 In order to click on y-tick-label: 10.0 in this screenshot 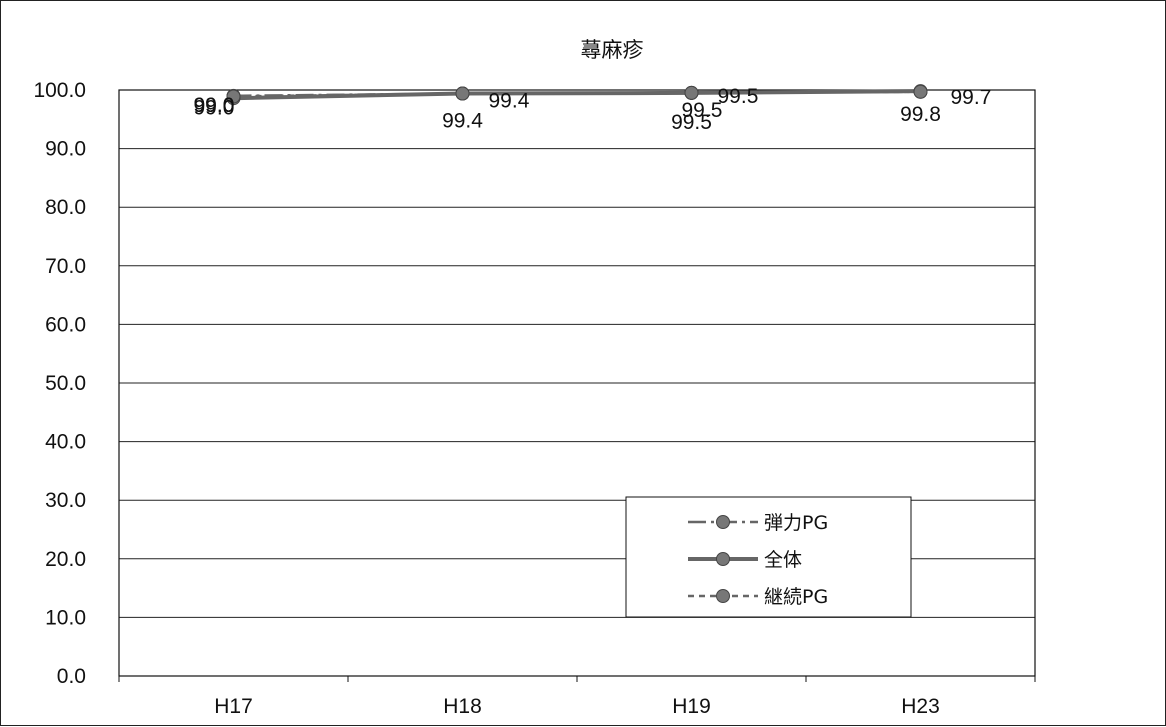, I will do `click(65, 617)`.